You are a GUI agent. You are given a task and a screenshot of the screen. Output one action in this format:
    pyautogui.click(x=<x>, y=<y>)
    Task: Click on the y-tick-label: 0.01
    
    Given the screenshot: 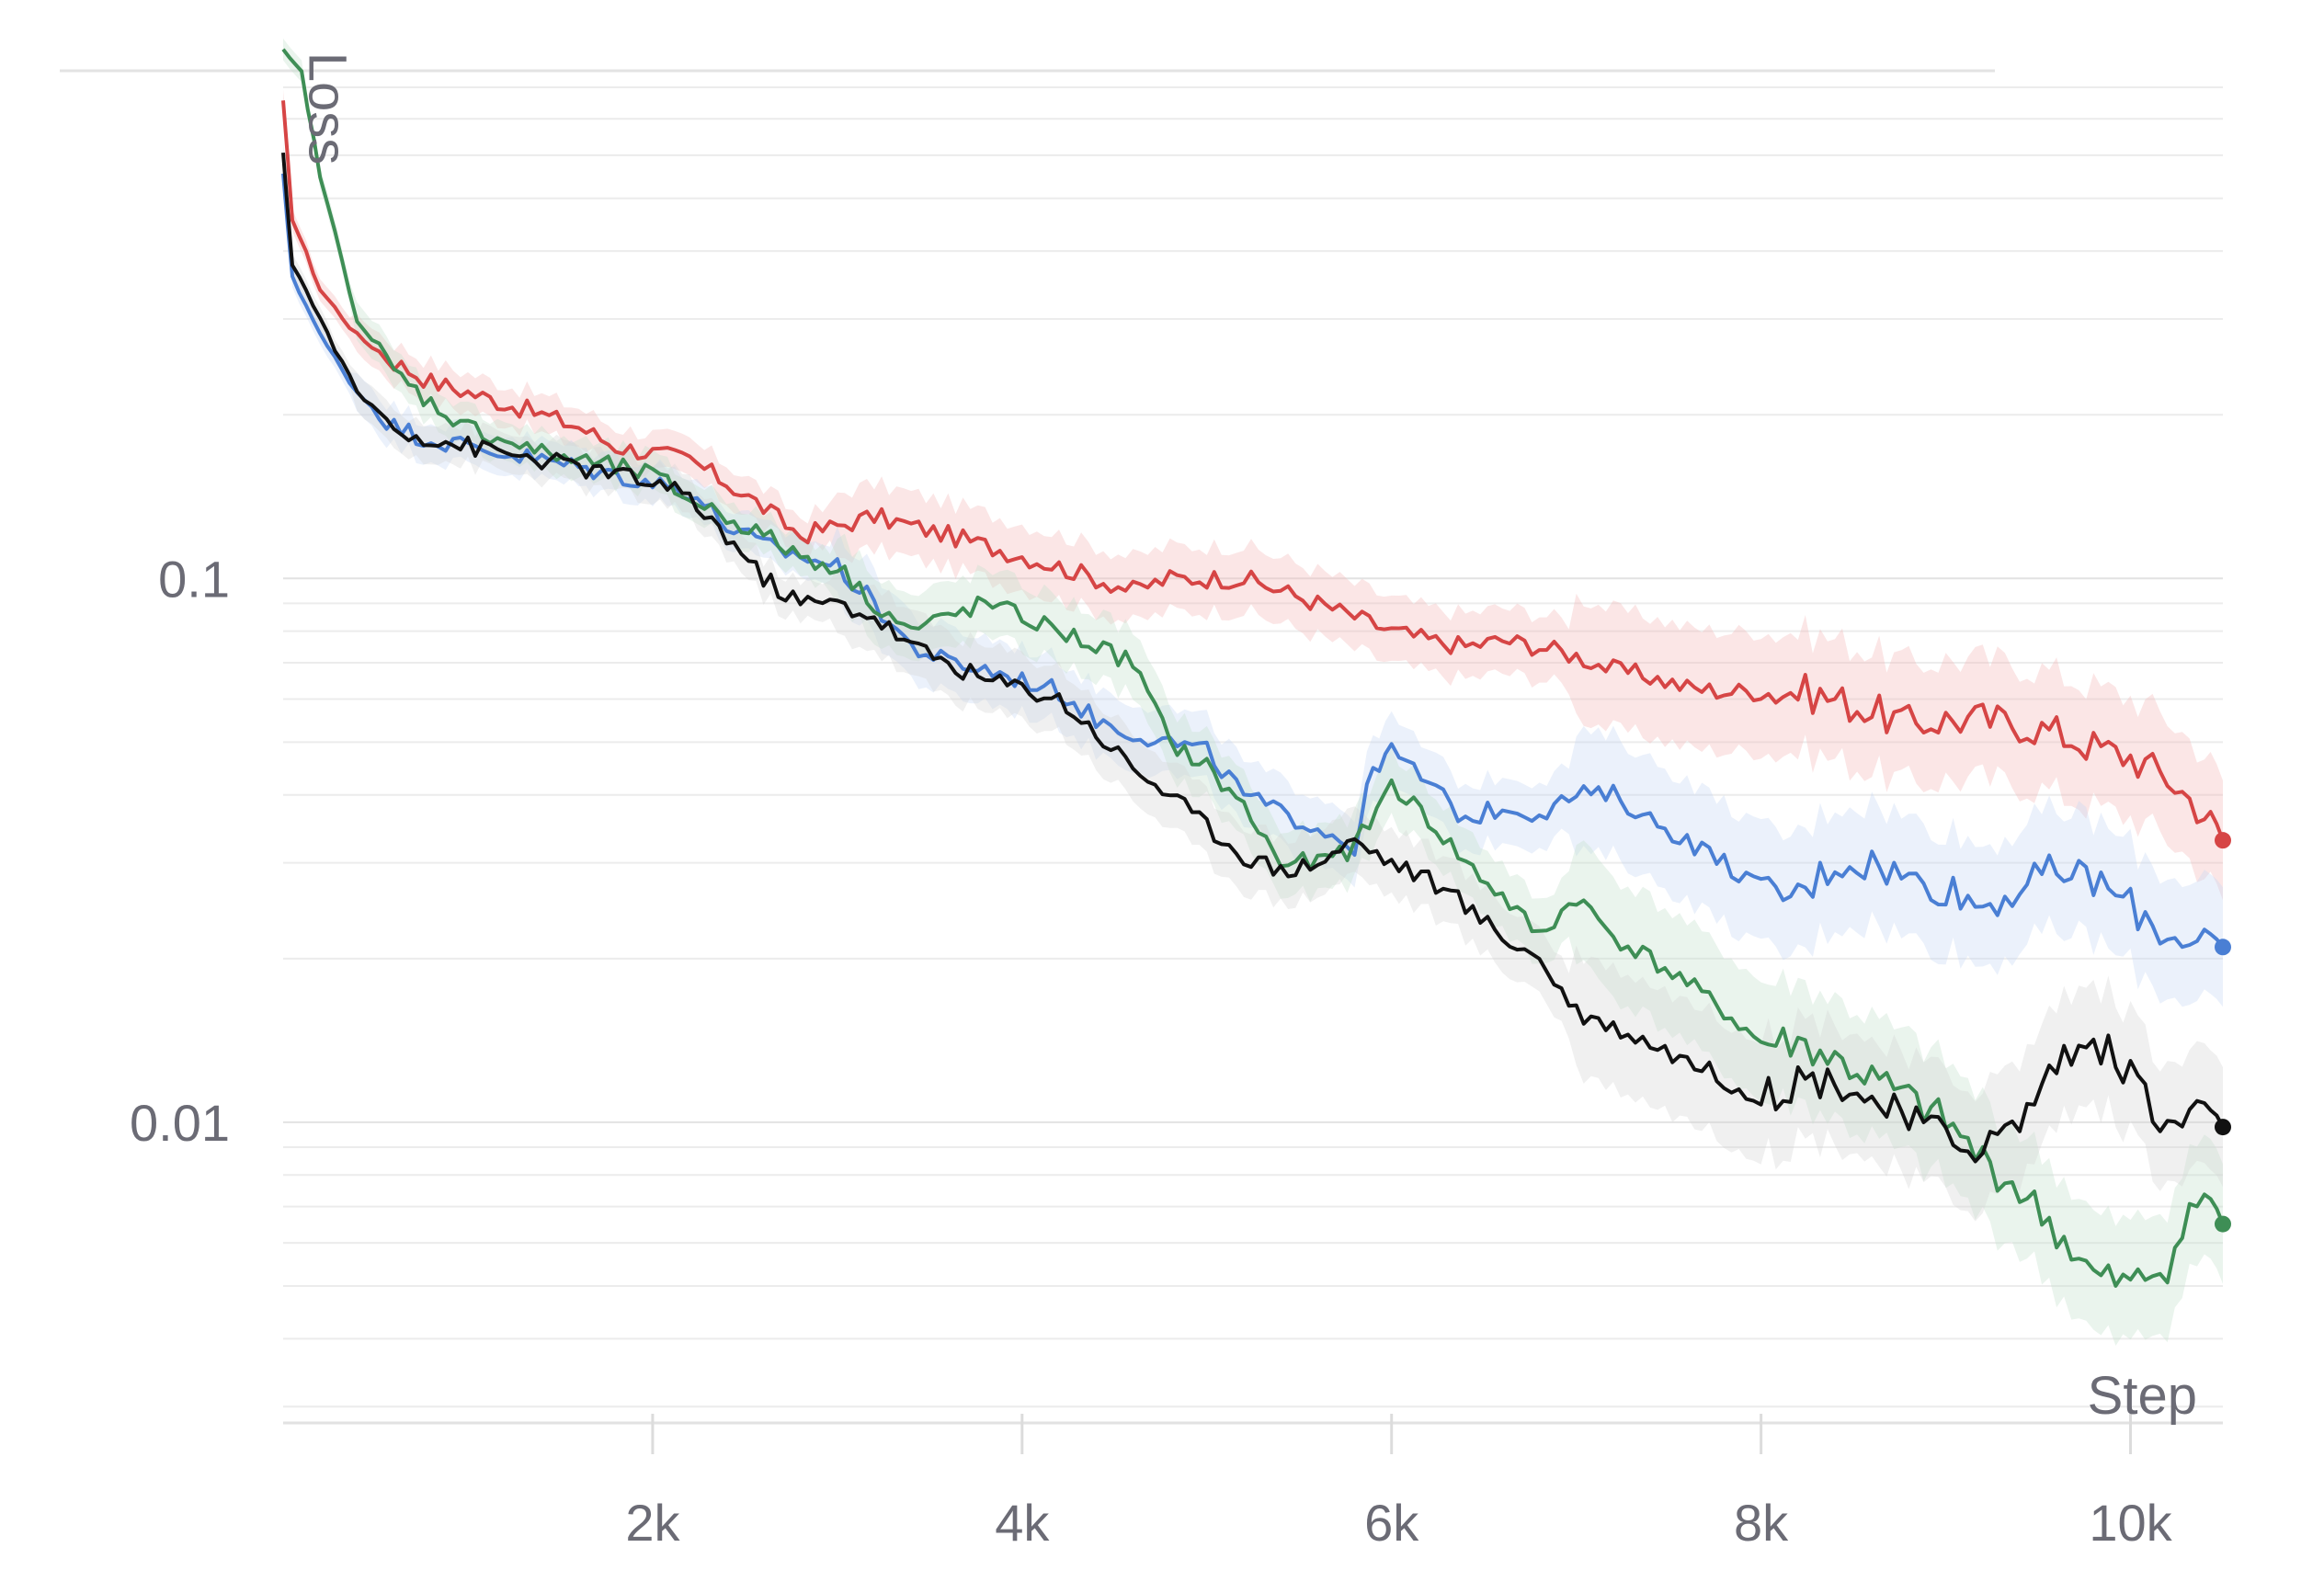 What is the action you would take?
    pyautogui.click(x=180, y=1123)
    